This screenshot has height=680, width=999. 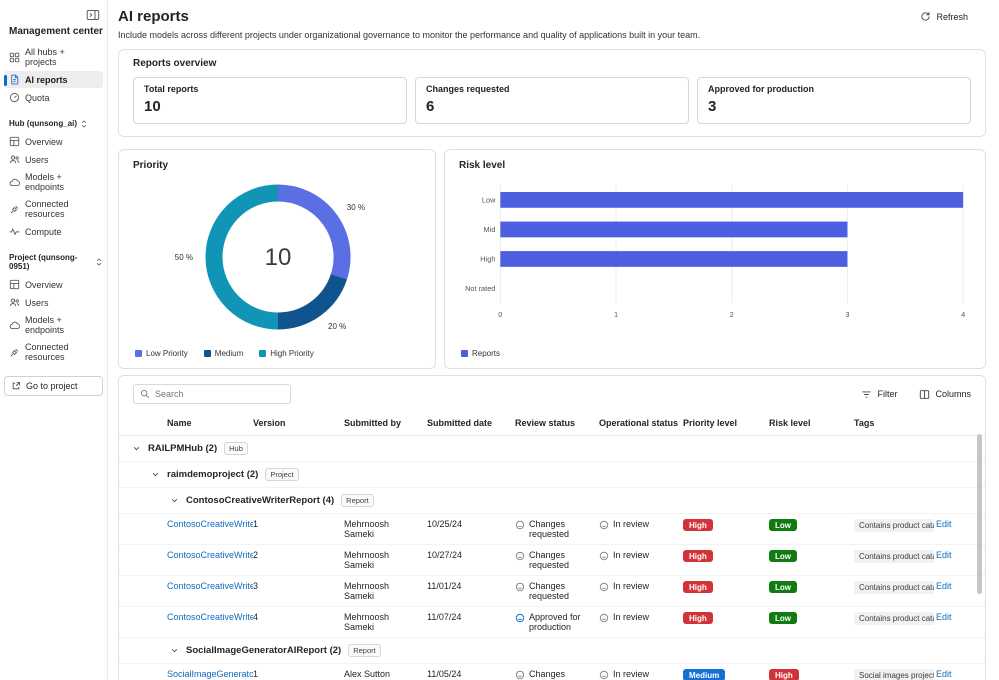 I want to click on quota-icon, so click(x=14, y=97).